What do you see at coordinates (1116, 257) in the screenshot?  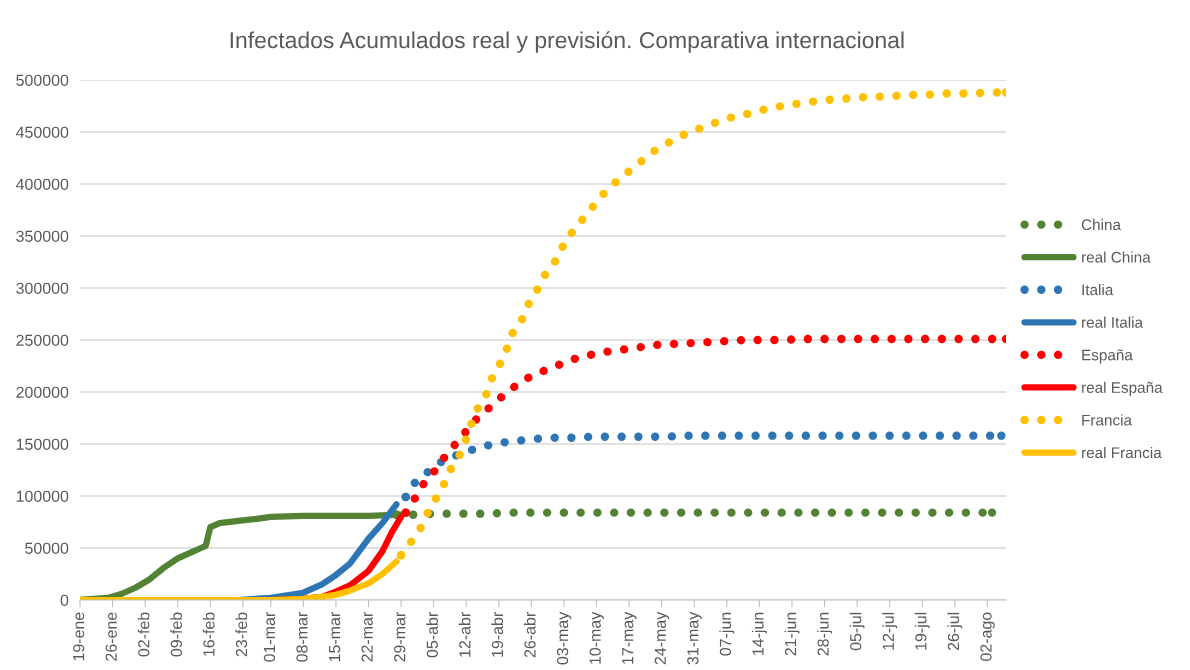 I see `legend-label: real China` at bounding box center [1116, 257].